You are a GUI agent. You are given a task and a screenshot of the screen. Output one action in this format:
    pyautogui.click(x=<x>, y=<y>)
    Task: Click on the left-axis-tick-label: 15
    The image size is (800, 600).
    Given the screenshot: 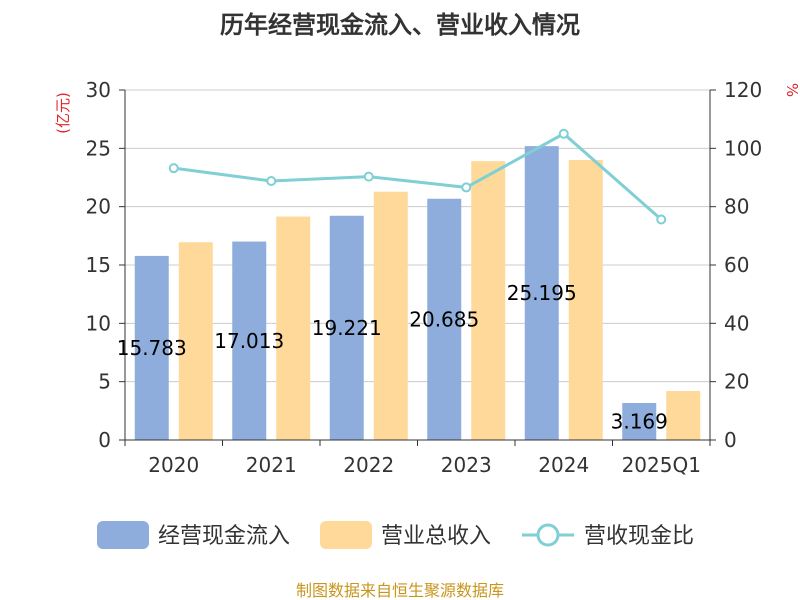 What is the action you would take?
    pyautogui.click(x=98, y=265)
    